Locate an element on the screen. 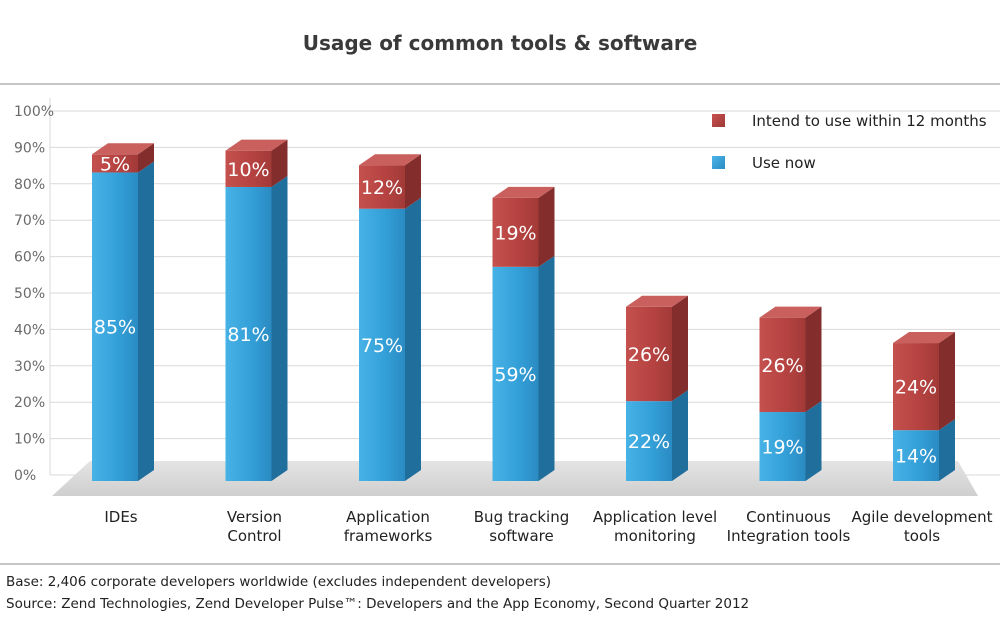  data-label-use-now: 81% is located at coordinates (248, 335).